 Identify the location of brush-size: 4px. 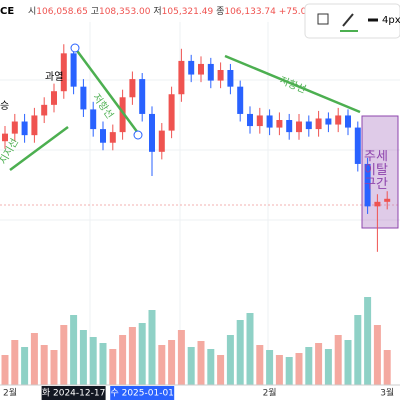
(391, 20).